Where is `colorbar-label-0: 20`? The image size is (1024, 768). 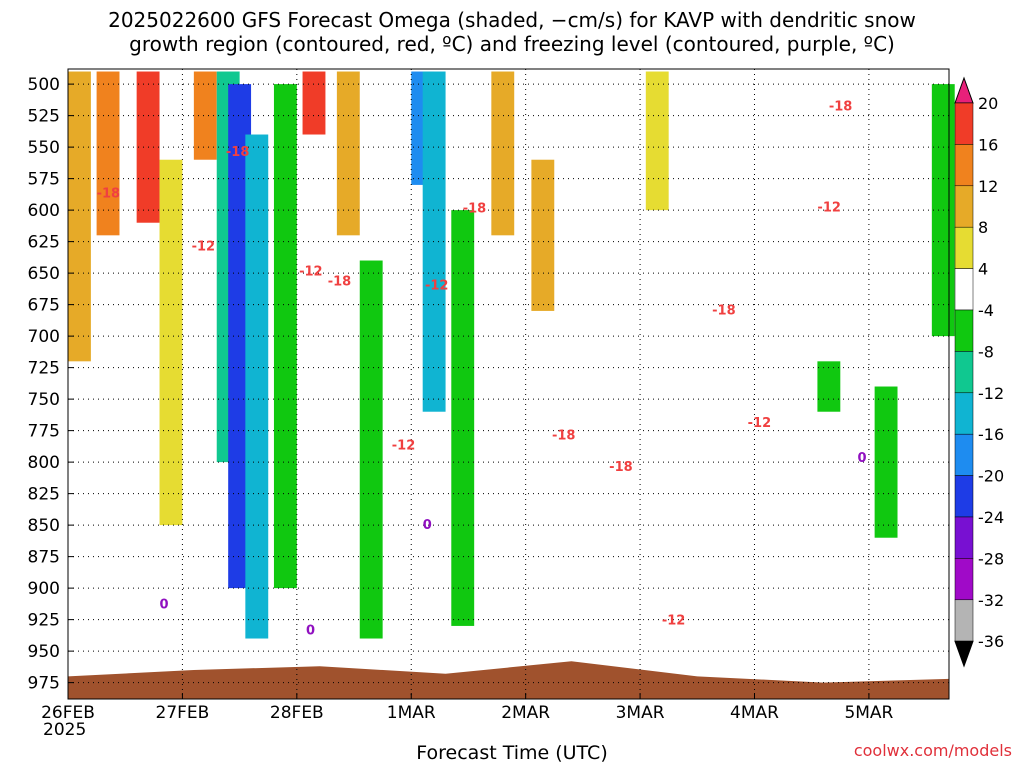
colorbar-label-0: 20 is located at coordinates (988, 103).